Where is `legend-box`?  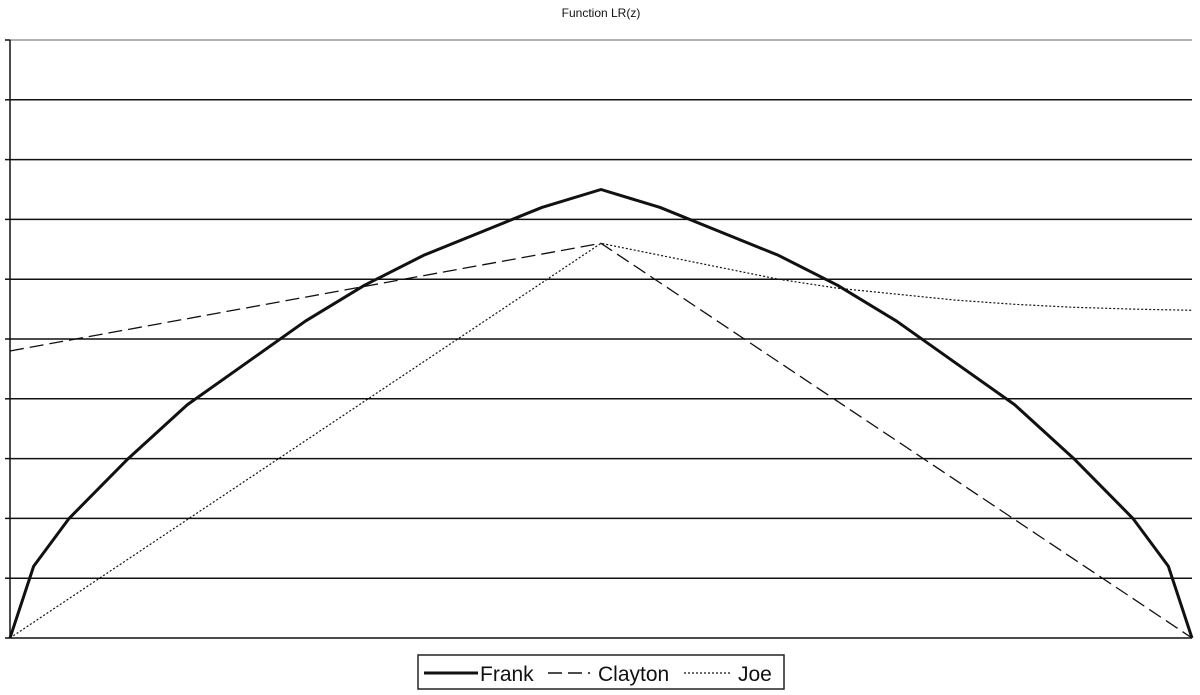 legend-box is located at coordinates (601, 672).